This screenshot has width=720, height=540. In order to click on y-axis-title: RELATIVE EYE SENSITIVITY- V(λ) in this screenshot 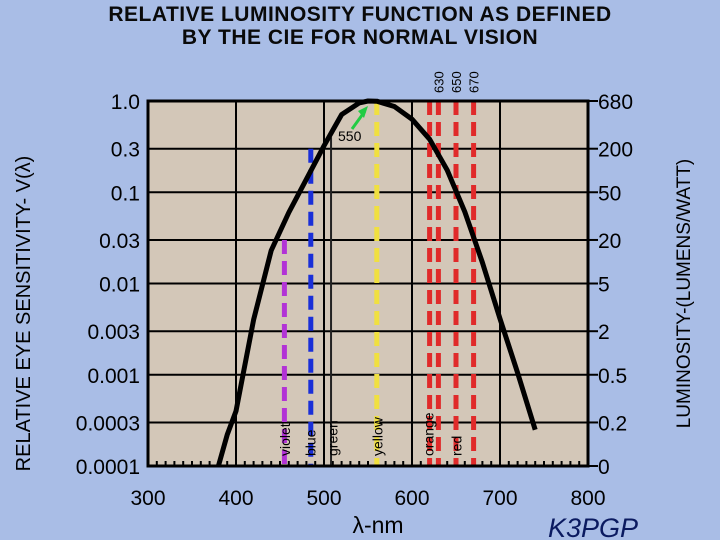, I will do `click(24, 314)`.